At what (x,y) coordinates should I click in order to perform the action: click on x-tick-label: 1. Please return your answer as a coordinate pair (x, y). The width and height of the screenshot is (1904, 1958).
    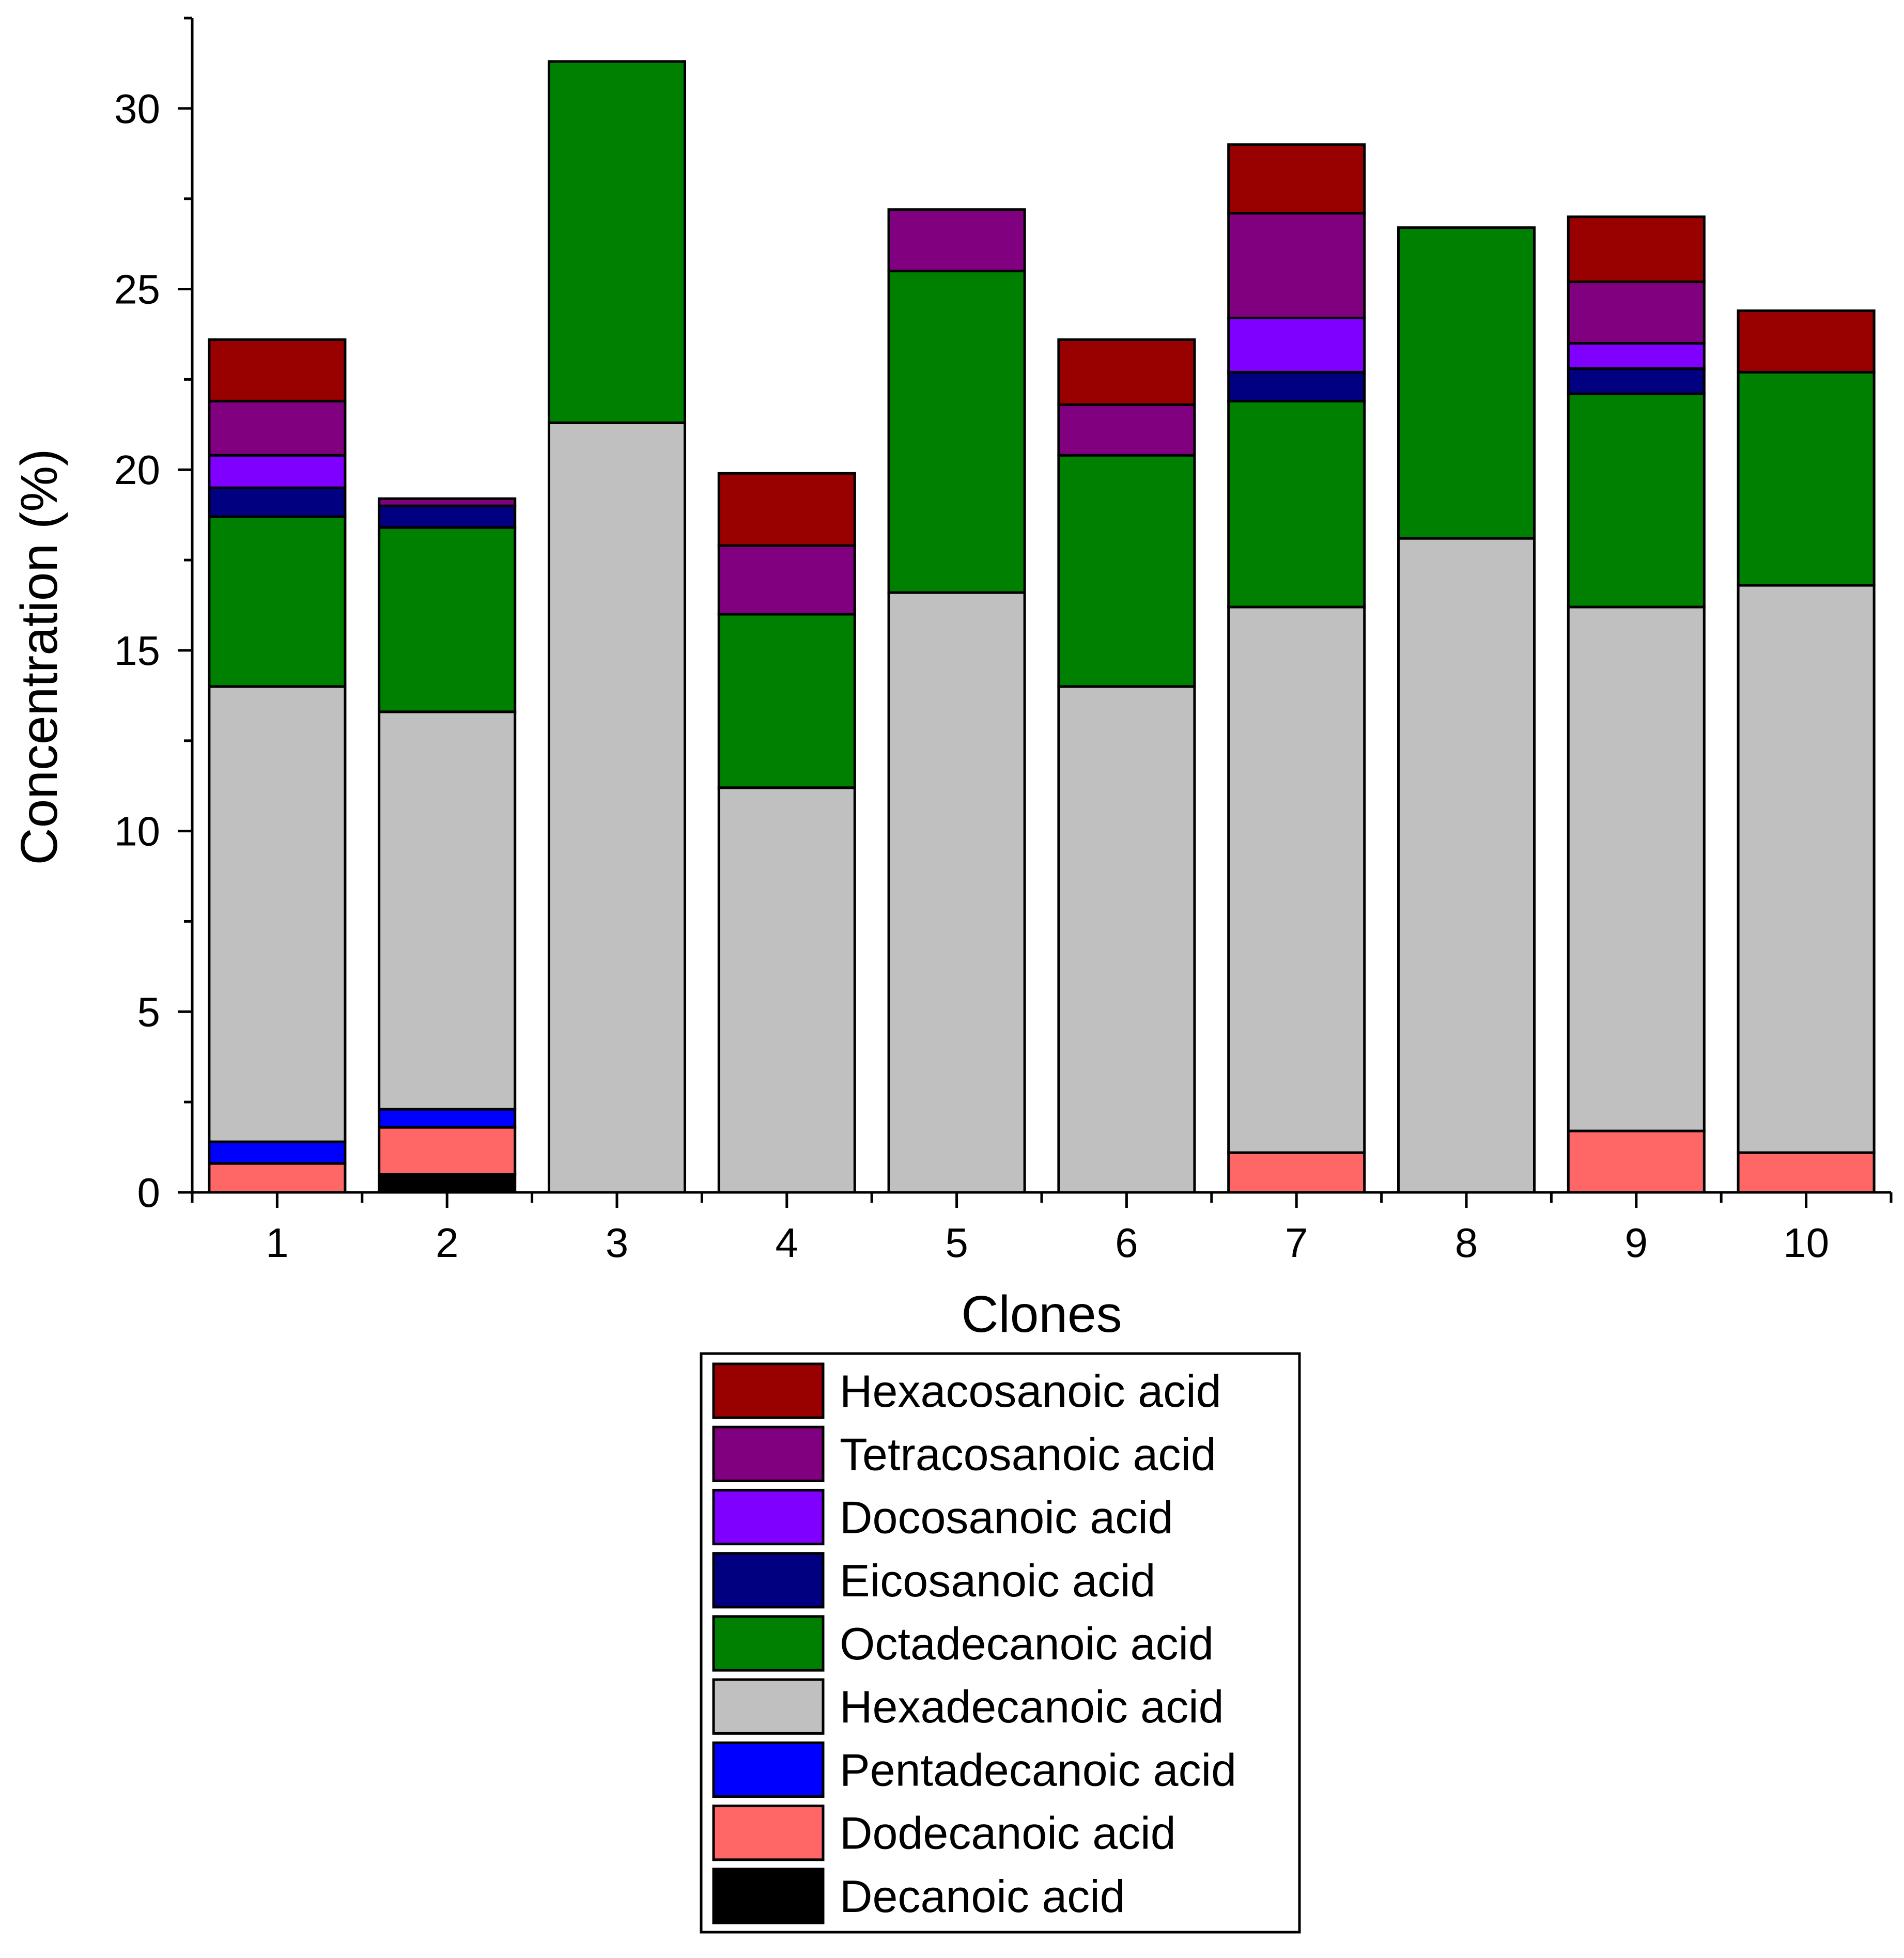
    Looking at the image, I should click on (278, 1243).